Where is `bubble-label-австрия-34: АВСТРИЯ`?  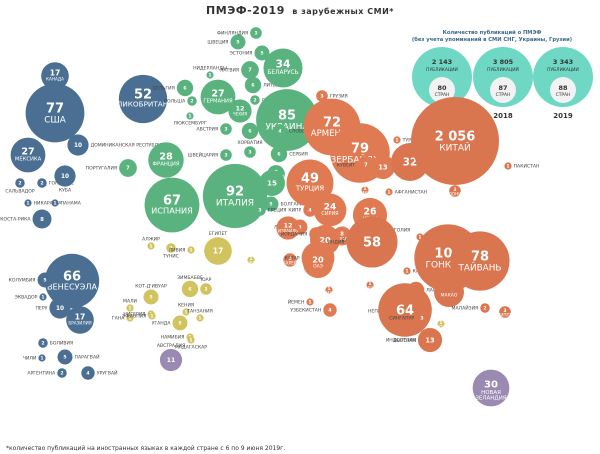
bubble-label-австрия-34: АВСТРИЯ is located at coordinates (207, 130).